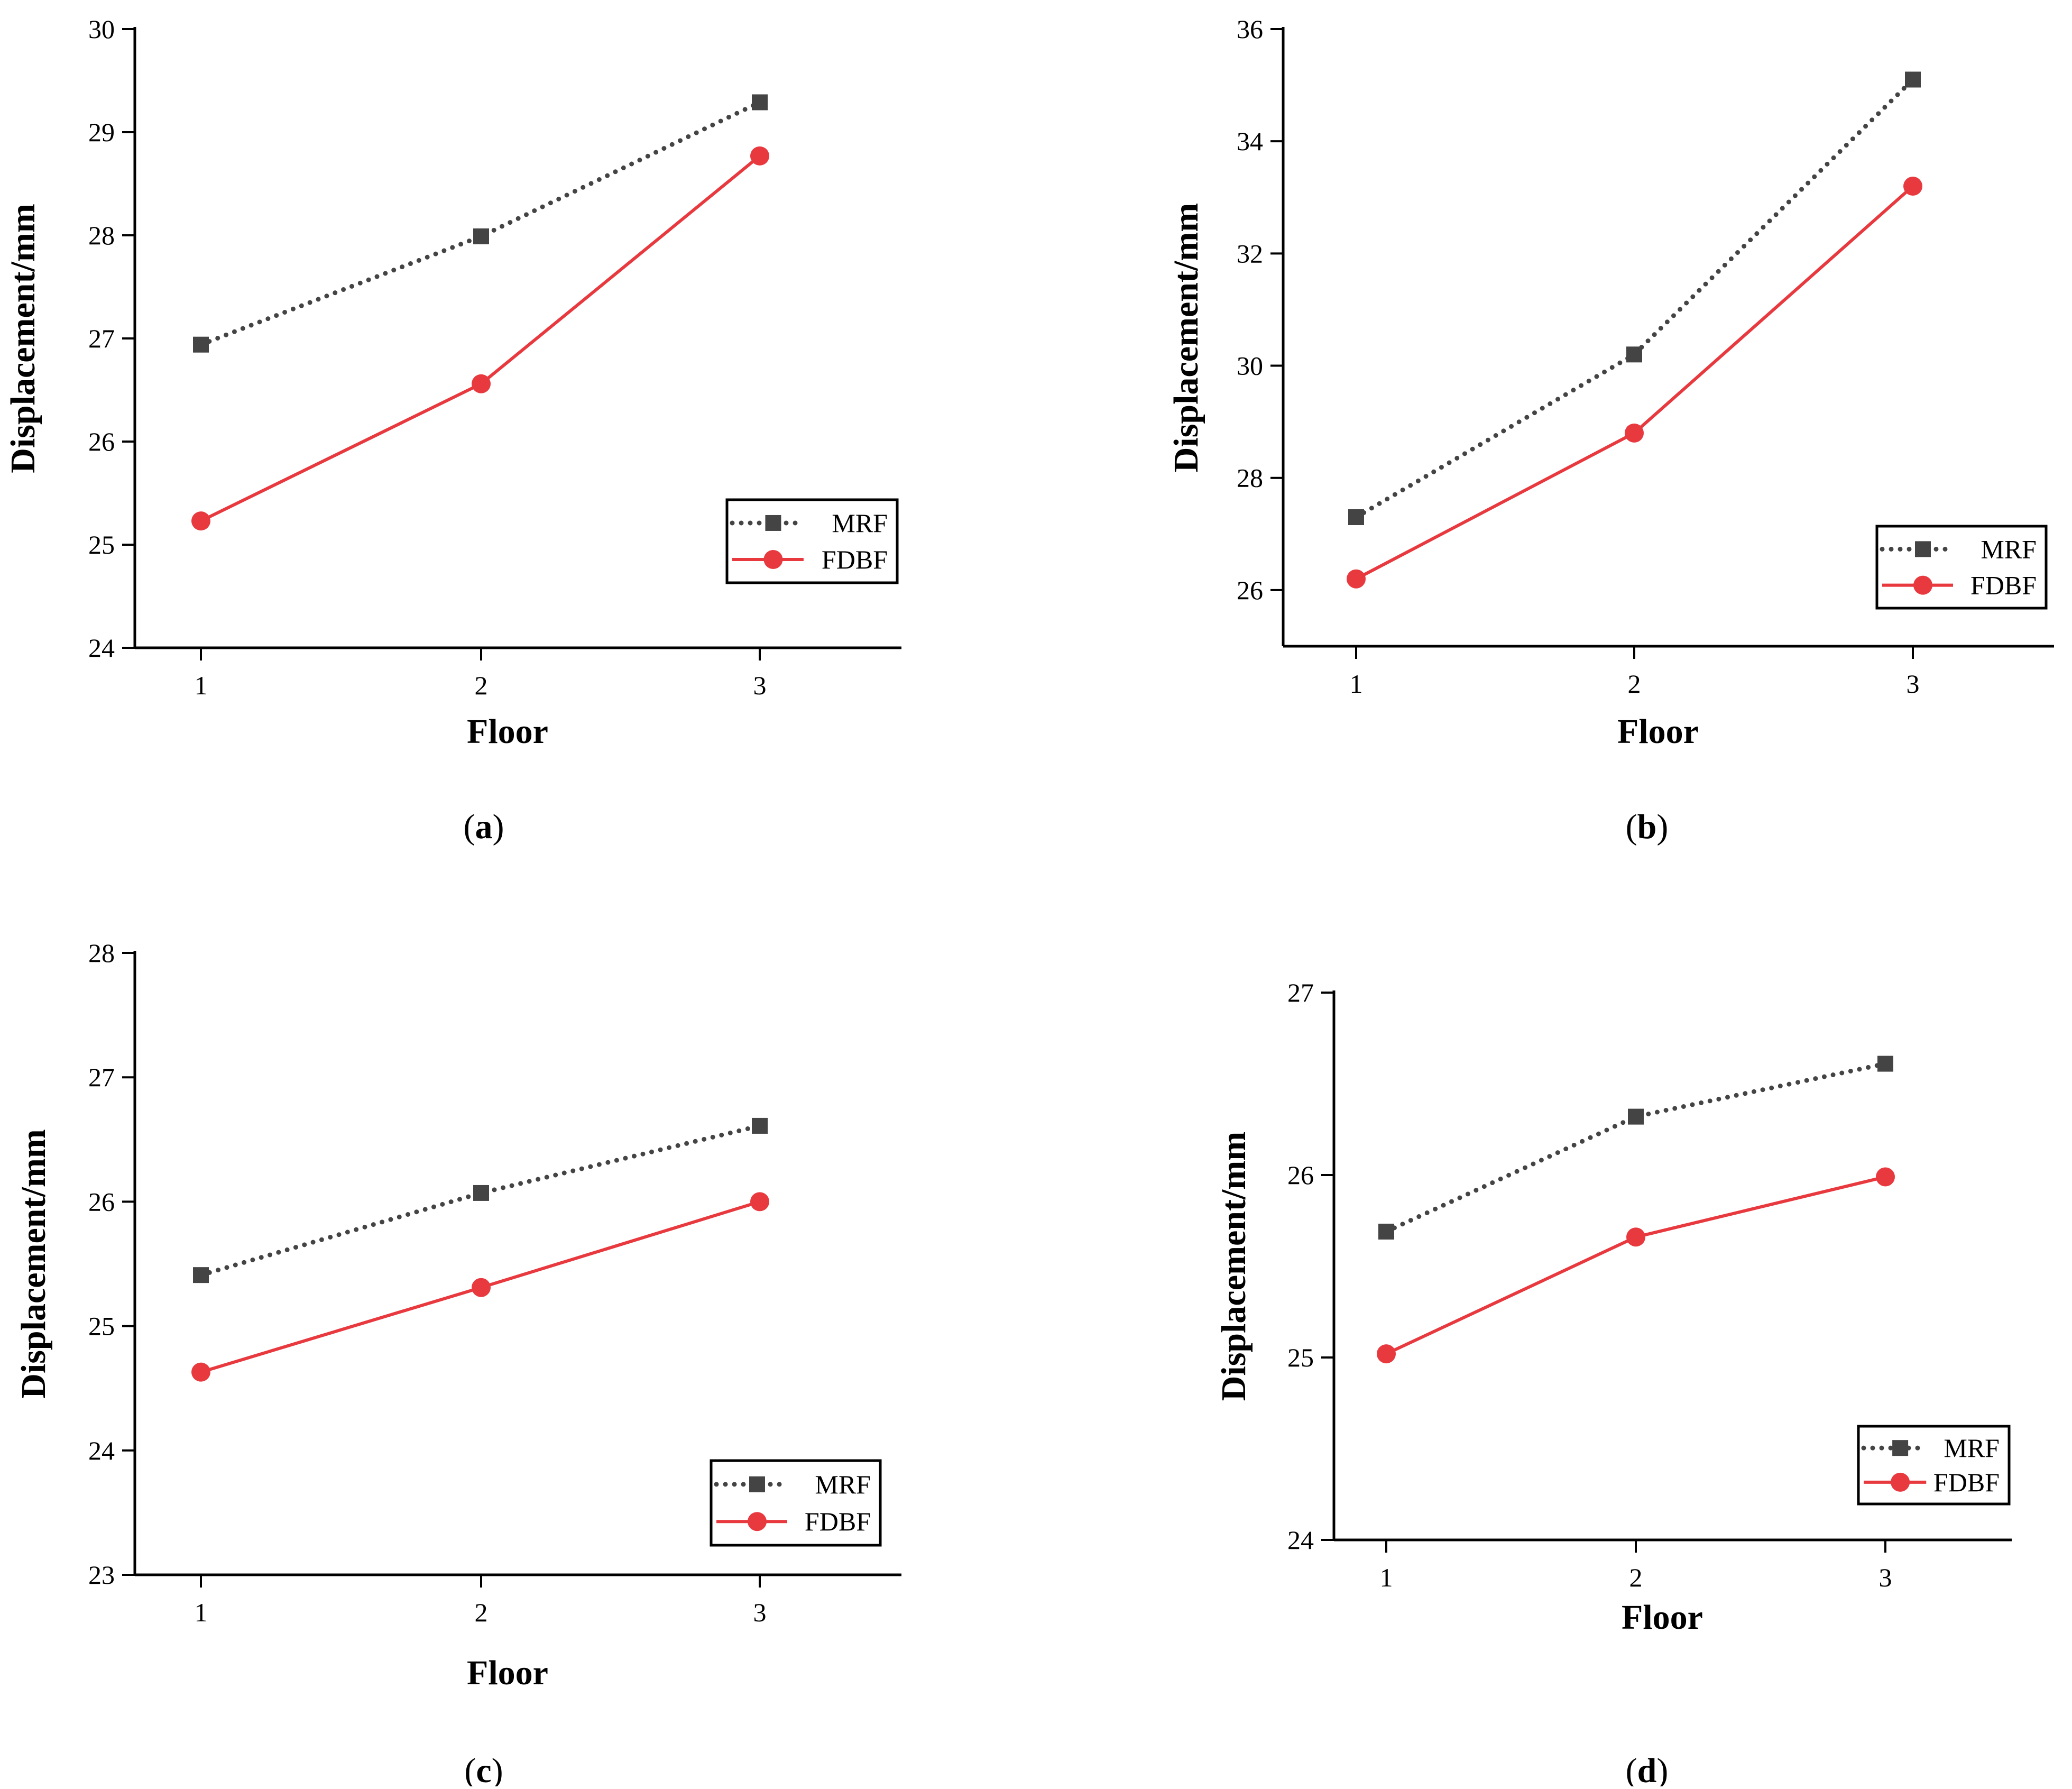  I want to click on y-tick-label: 29, so click(101, 132).